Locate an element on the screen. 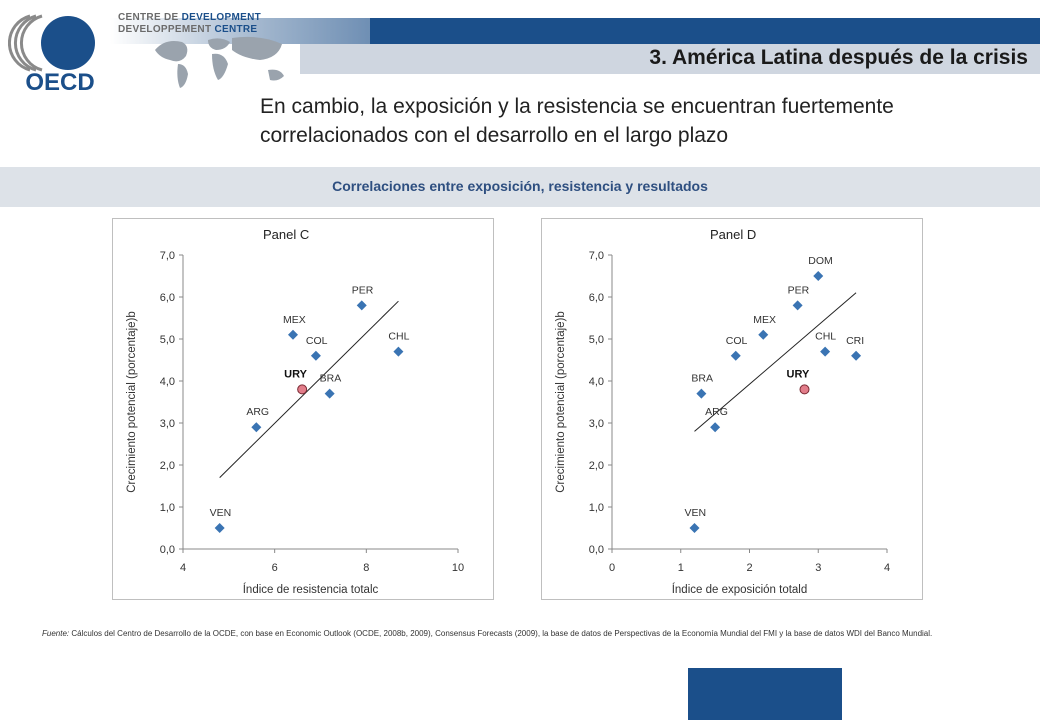 This screenshot has width=1040, height=720. panel-d-point-label-bra: BRA is located at coordinates (702, 379).